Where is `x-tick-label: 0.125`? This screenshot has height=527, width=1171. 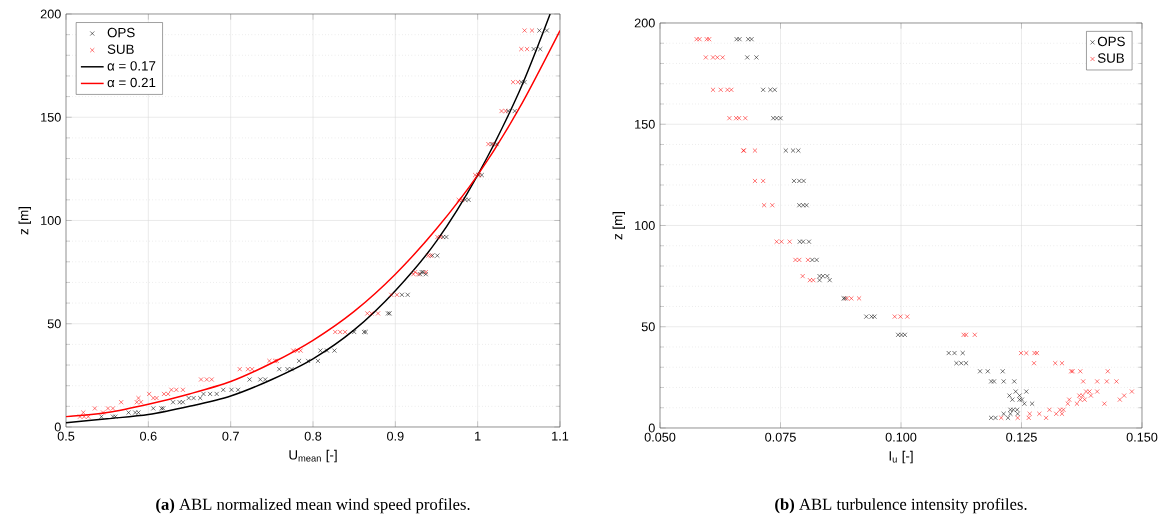
x-tick-label: 0.125 is located at coordinates (1021, 437).